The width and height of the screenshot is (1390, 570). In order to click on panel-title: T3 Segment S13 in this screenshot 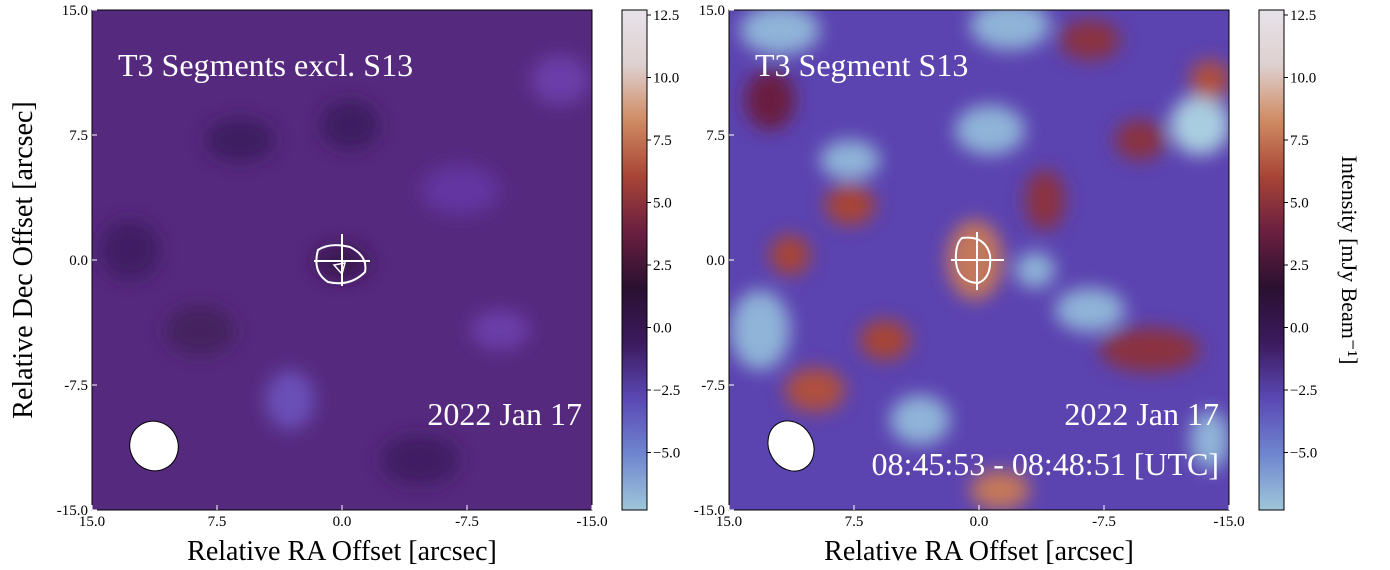, I will do `click(861, 65)`.